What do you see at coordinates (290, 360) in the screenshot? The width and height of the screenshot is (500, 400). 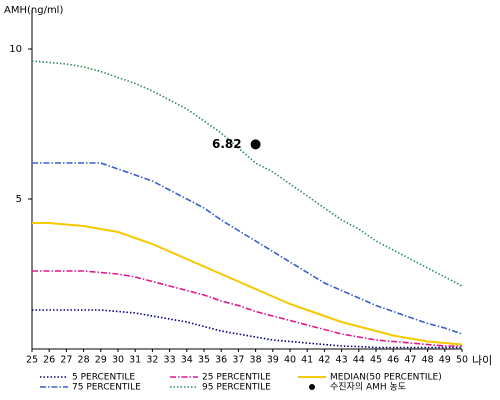 I see `x-tick-label: 40` at bounding box center [290, 360].